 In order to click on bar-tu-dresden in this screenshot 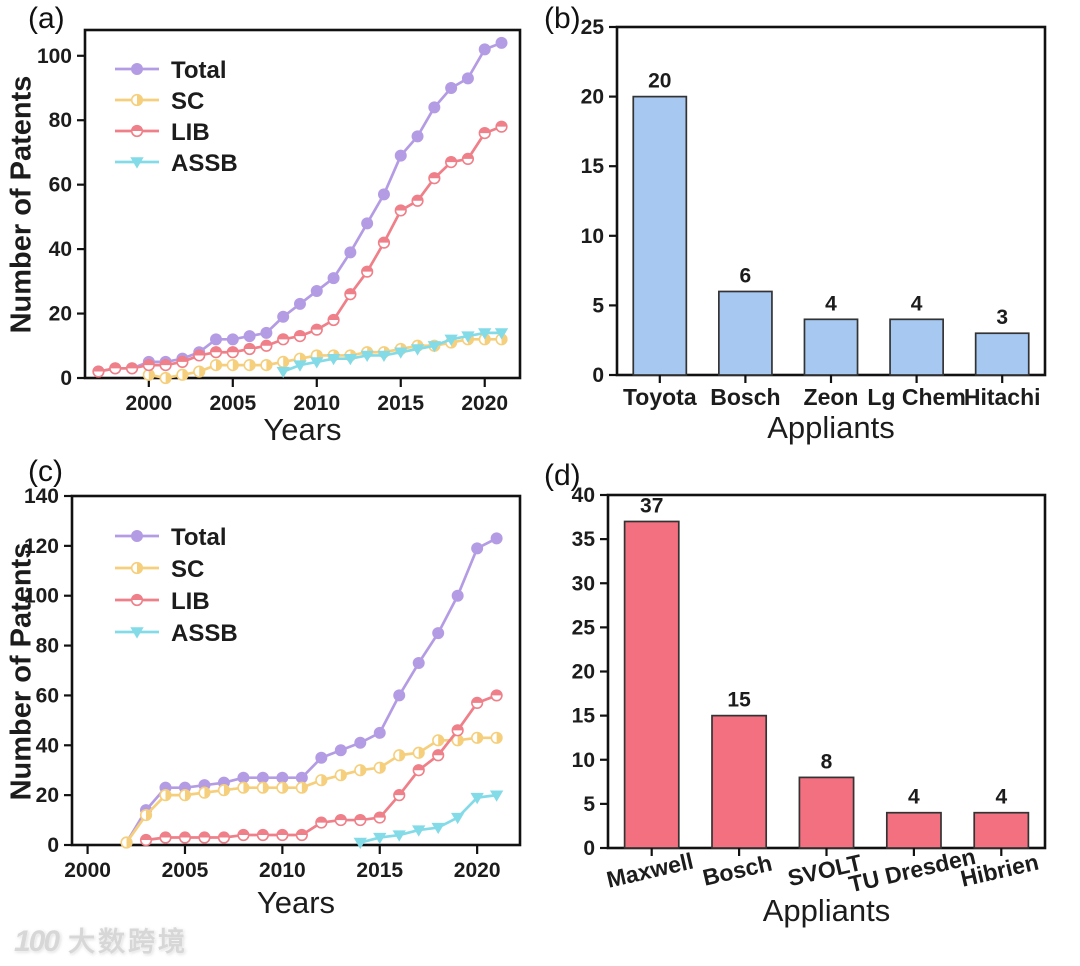, I will do `click(913, 830)`.